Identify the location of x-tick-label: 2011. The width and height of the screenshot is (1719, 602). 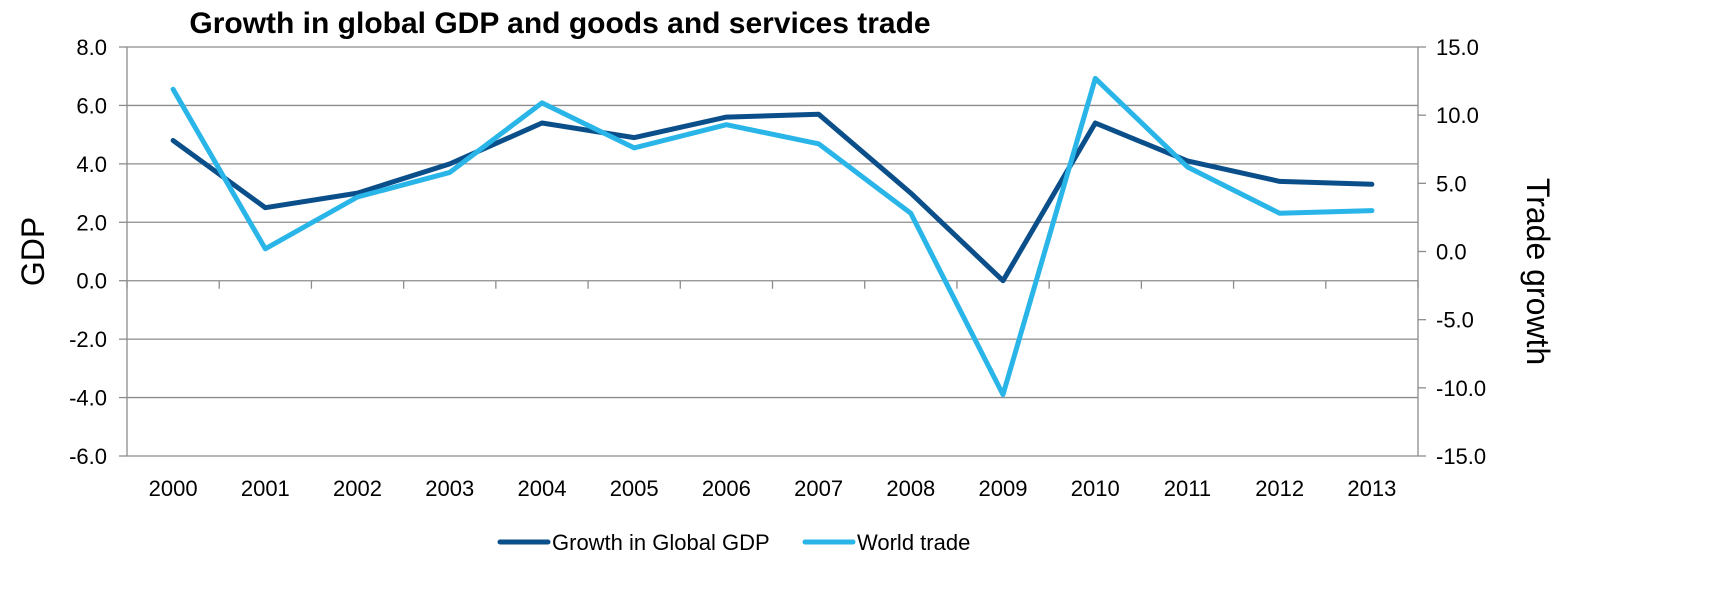
(1187, 488).